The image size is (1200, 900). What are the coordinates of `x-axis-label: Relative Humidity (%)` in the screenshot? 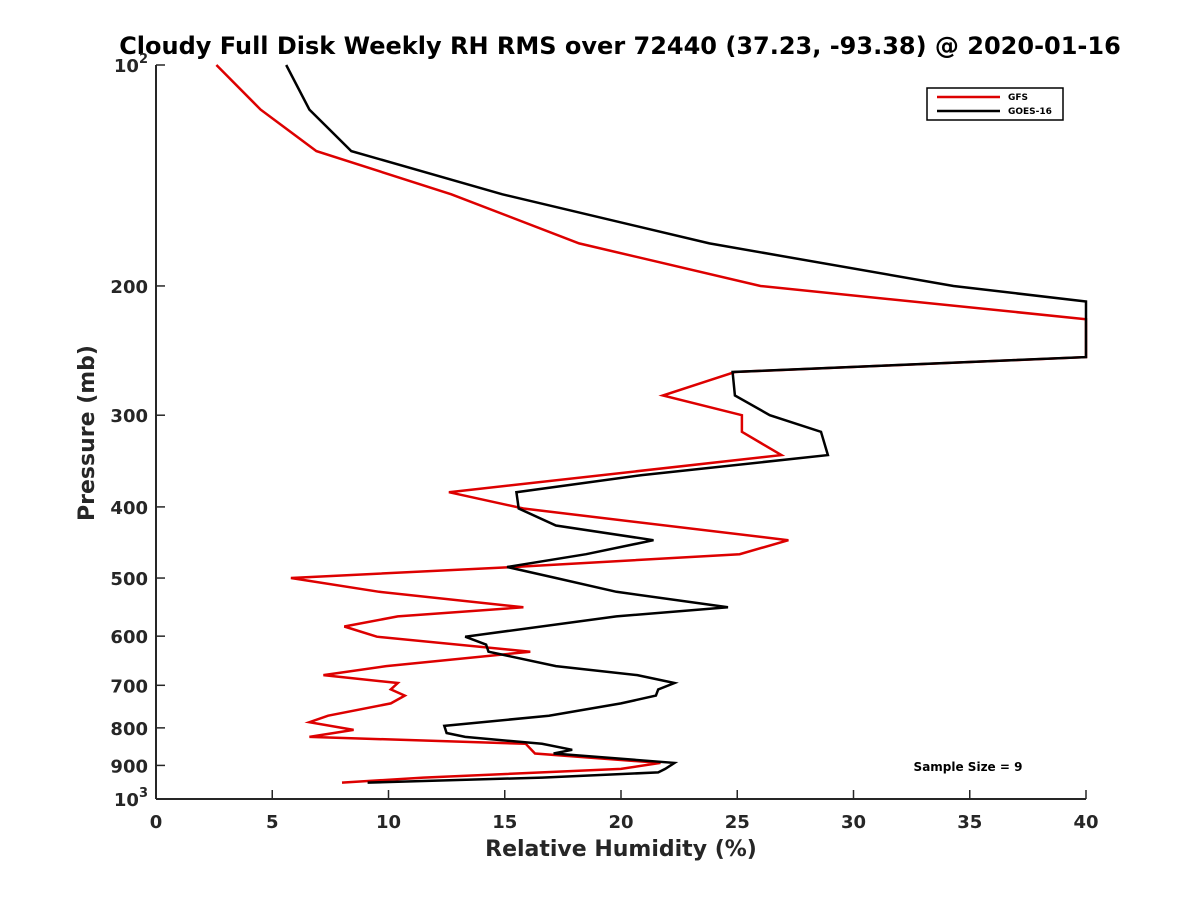 It's located at (621, 849).